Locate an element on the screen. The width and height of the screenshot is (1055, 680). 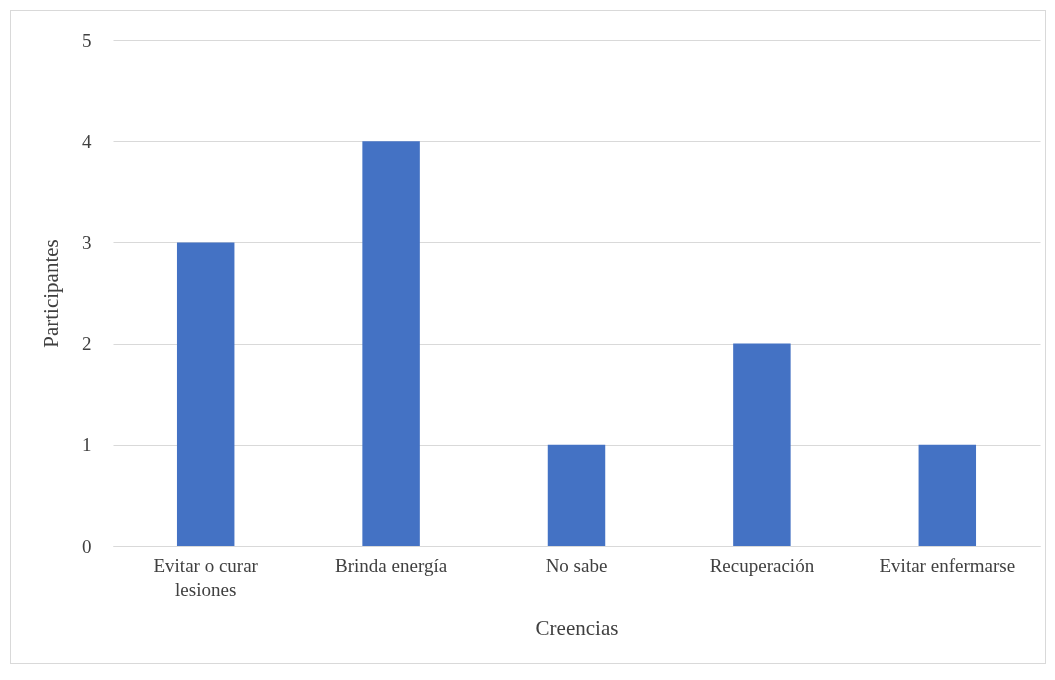
y-tick-label: 1 is located at coordinates (87, 445).